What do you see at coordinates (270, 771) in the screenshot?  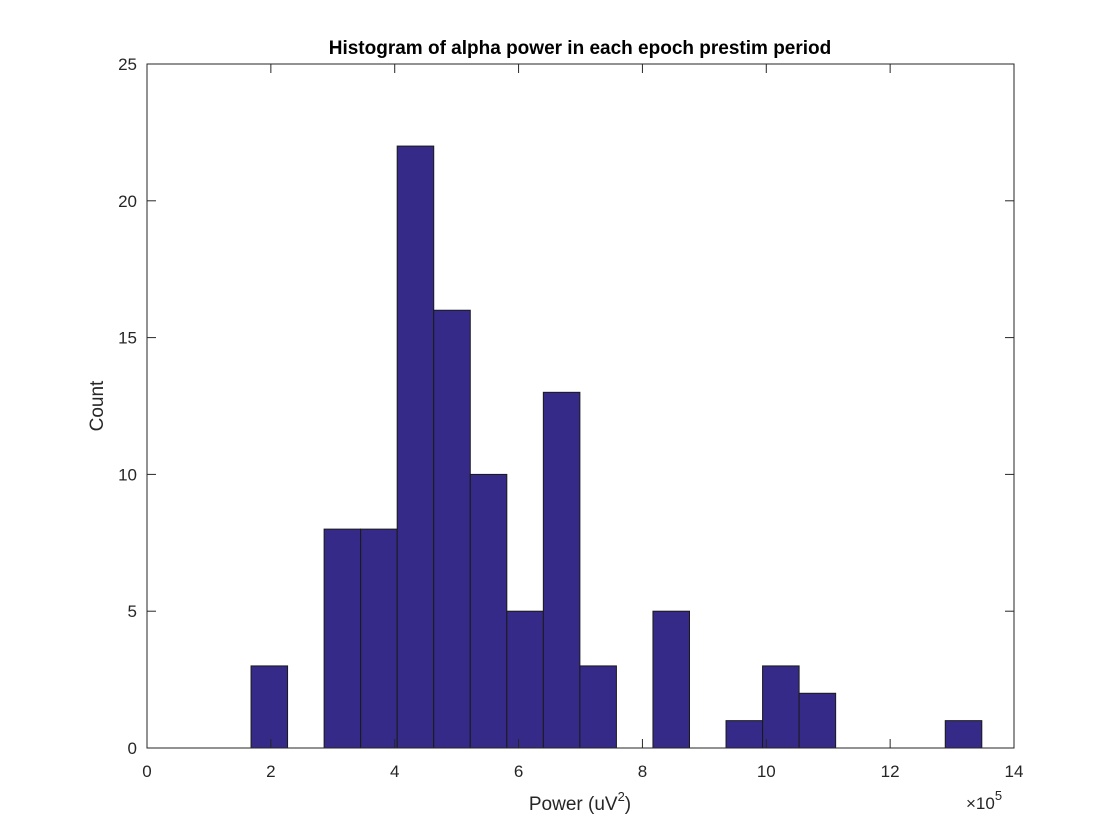 I see `x-tick-label: 2` at bounding box center [270, 771].